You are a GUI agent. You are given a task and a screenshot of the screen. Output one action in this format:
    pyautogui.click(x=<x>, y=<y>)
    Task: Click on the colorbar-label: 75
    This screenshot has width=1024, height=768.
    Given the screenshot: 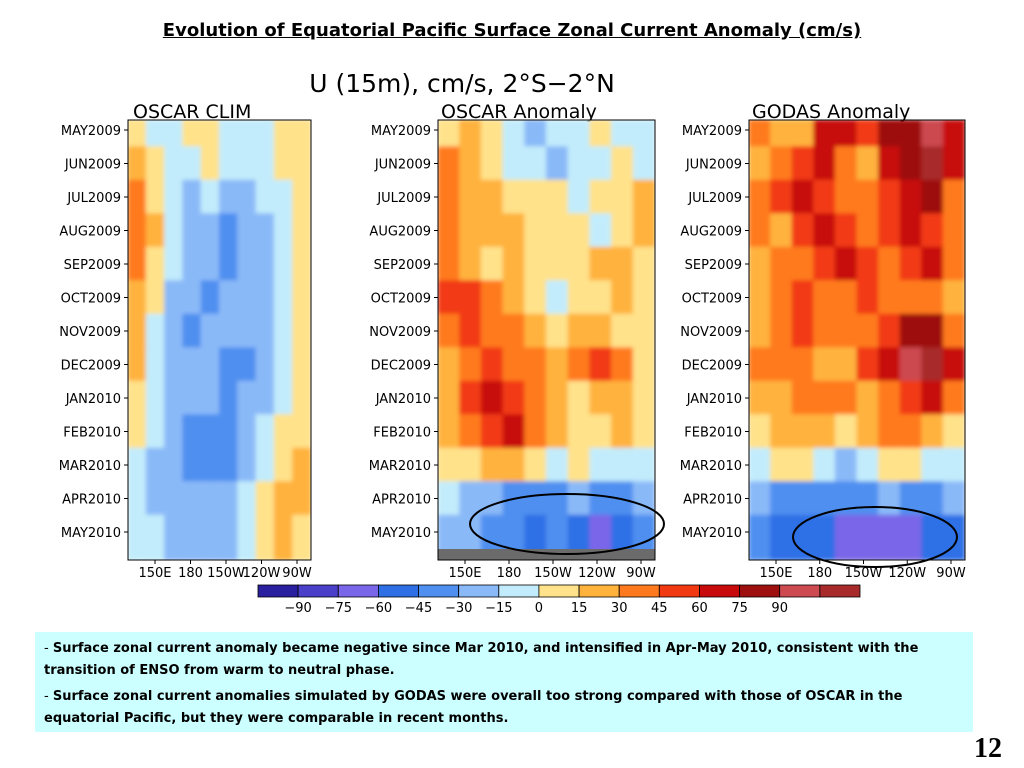 What is the action you would take?
    pyautogui.click(x=739, y=608)
    